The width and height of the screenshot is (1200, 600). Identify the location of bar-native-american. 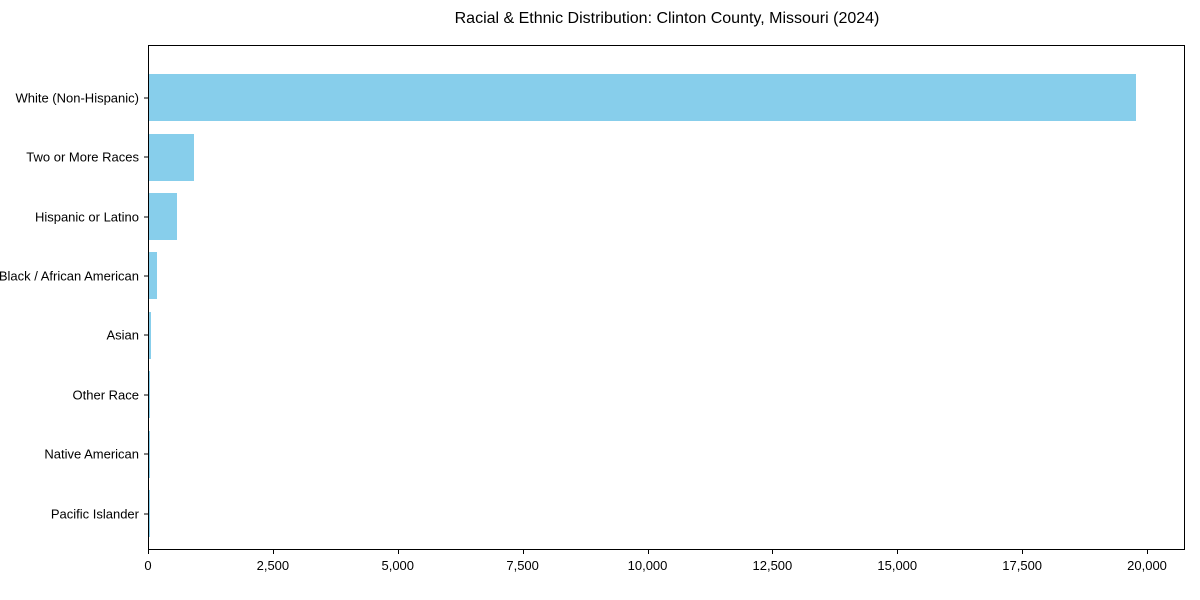
(150, 454).